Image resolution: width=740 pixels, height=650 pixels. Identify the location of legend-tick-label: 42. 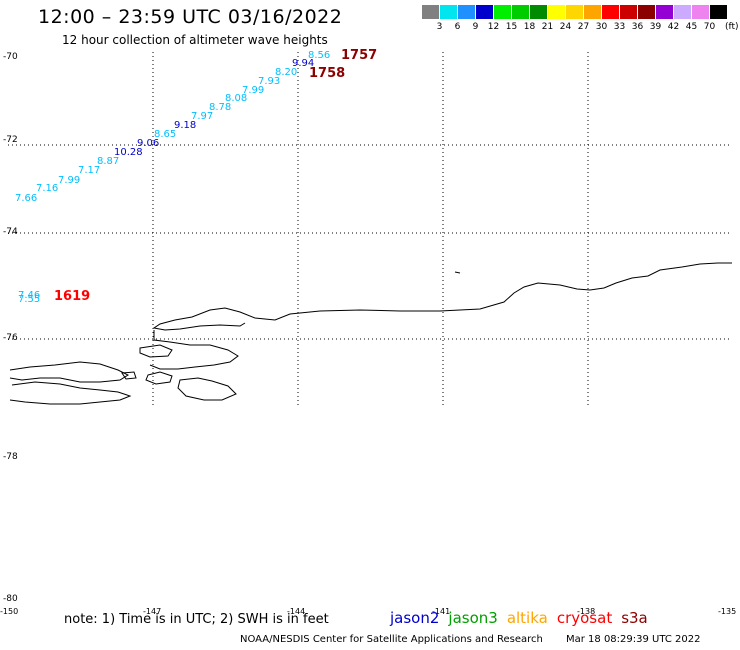
(673, 27).